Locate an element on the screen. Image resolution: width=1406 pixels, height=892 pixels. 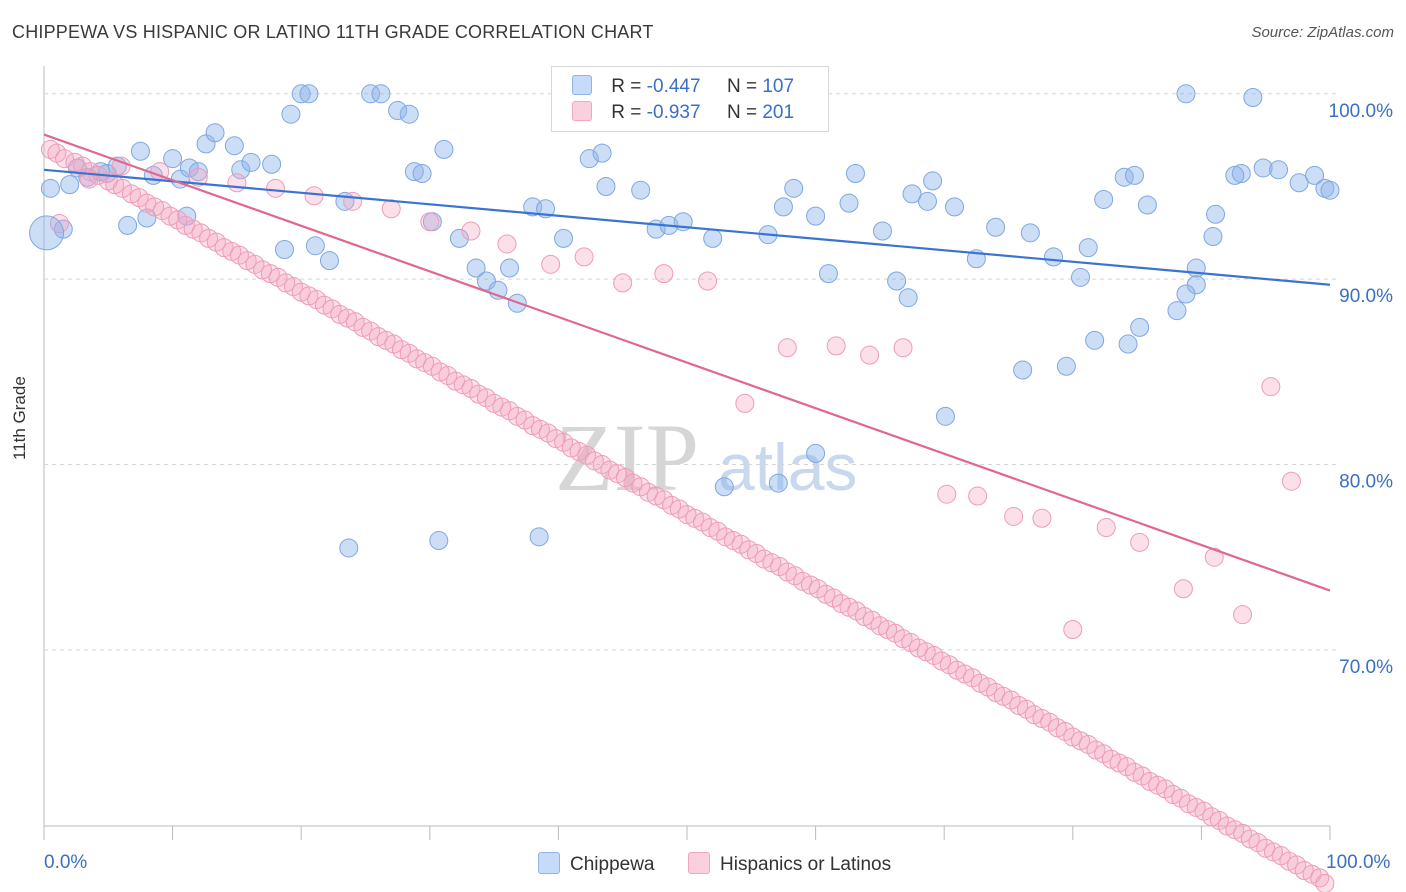
chippewa-swatch is located at coordinates (582, 85).